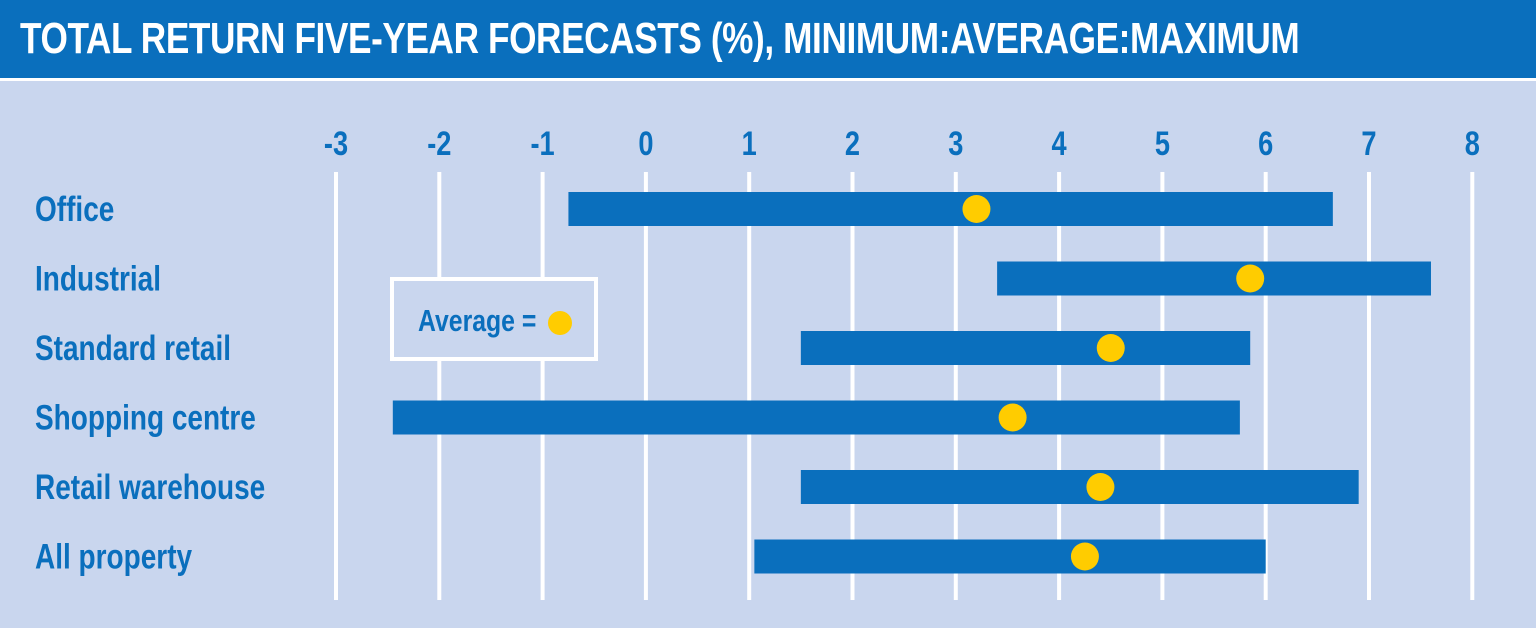 This screenshot has width=1536, height=628. I want to click on tick-label: 0, so click(645, 143).